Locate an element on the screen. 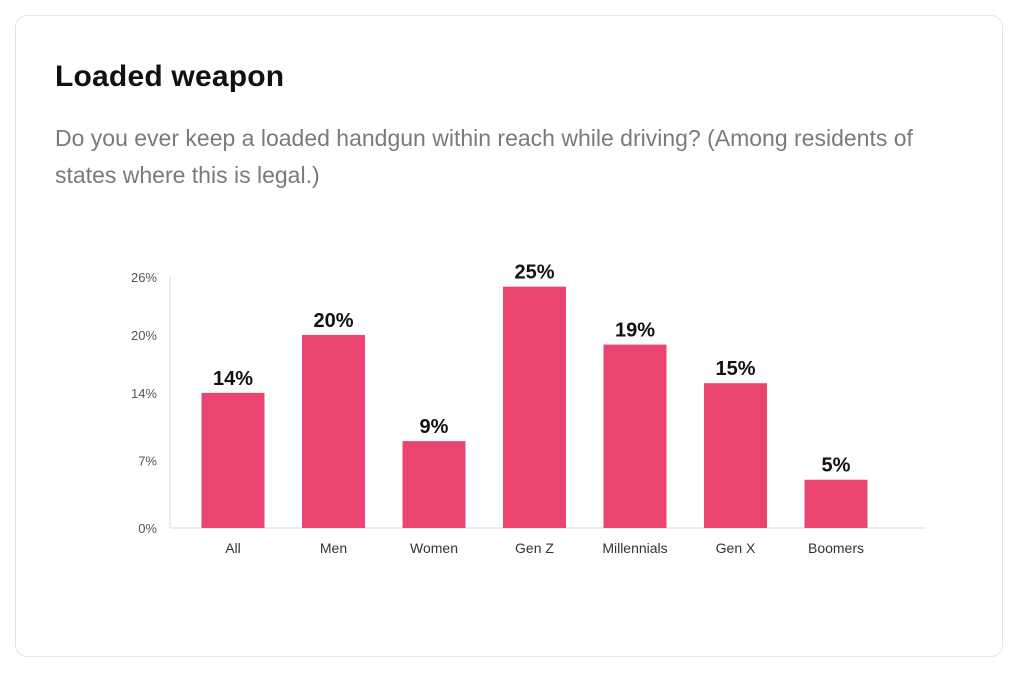  x-category-label: Men is located at coordinates (333, 548).